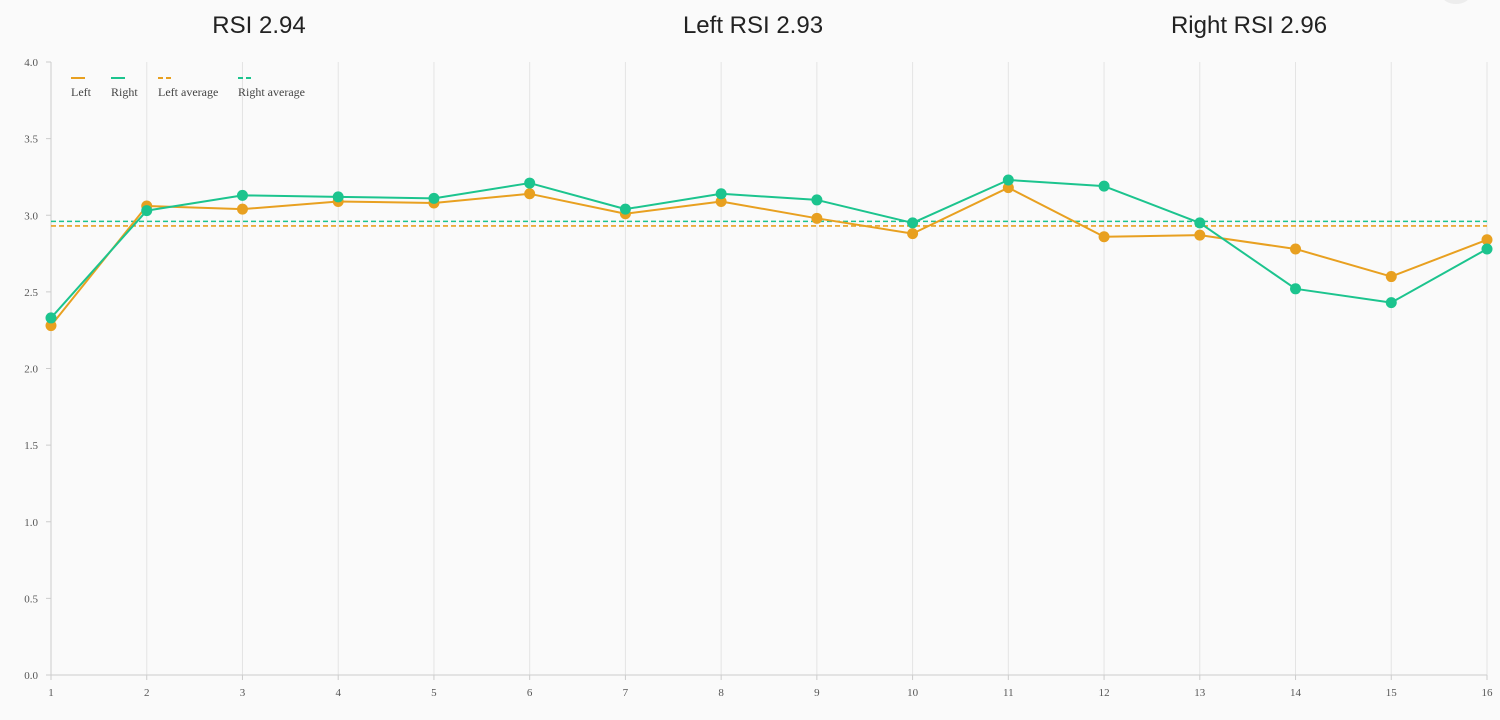  What do you see at coordinates (1249, 25) in the screenshot?
I see `right-rsi-stat: Right RSI 2.96` at bounding box center [1249, 25].